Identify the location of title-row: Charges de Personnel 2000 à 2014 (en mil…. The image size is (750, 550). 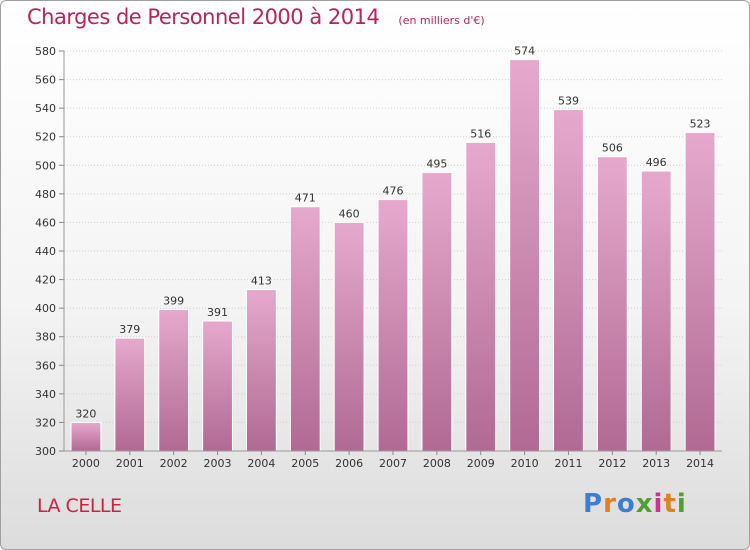
(256, 17).